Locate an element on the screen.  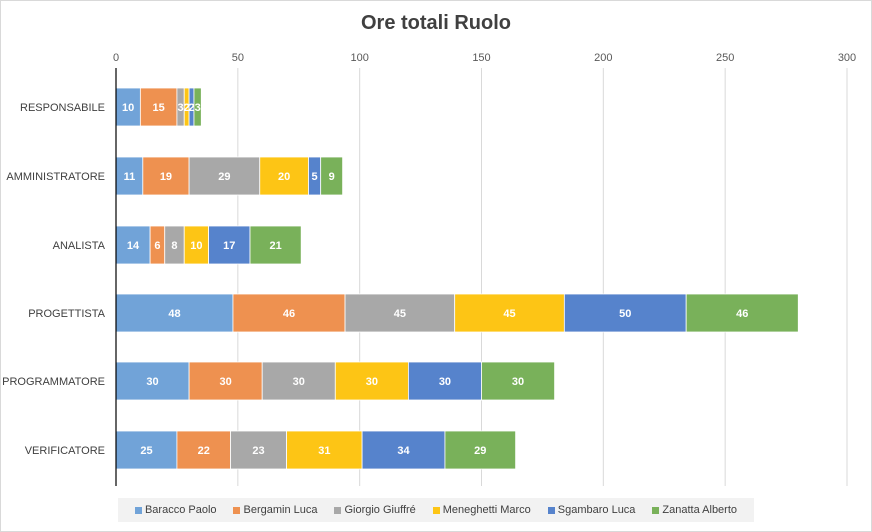
data-label: 15 is located at coordinates (159, 108).